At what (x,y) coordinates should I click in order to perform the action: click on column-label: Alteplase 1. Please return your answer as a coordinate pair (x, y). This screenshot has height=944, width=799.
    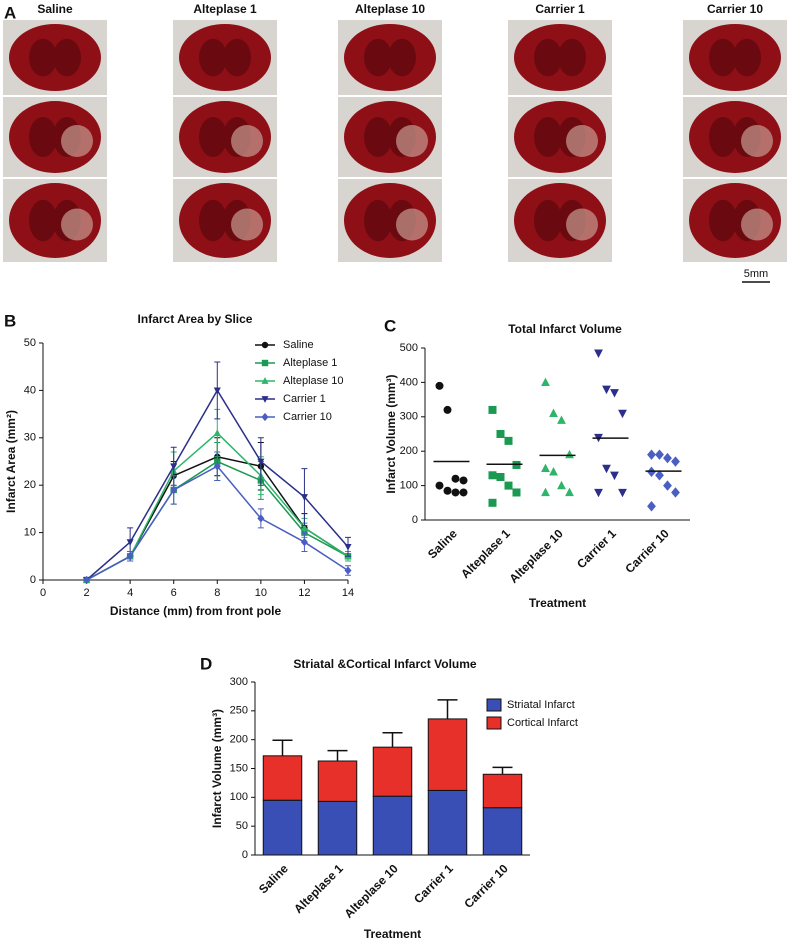
    Looking at the image, I should click on (225, 9).